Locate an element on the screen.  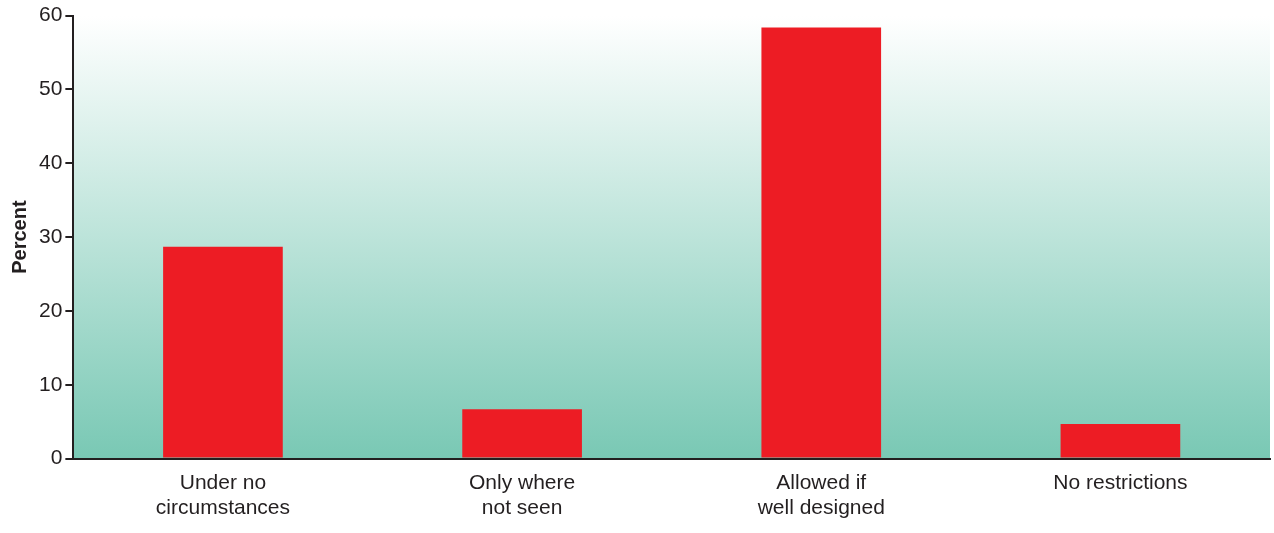
y-tick-label: 20 is located at coordinates (51, 309).